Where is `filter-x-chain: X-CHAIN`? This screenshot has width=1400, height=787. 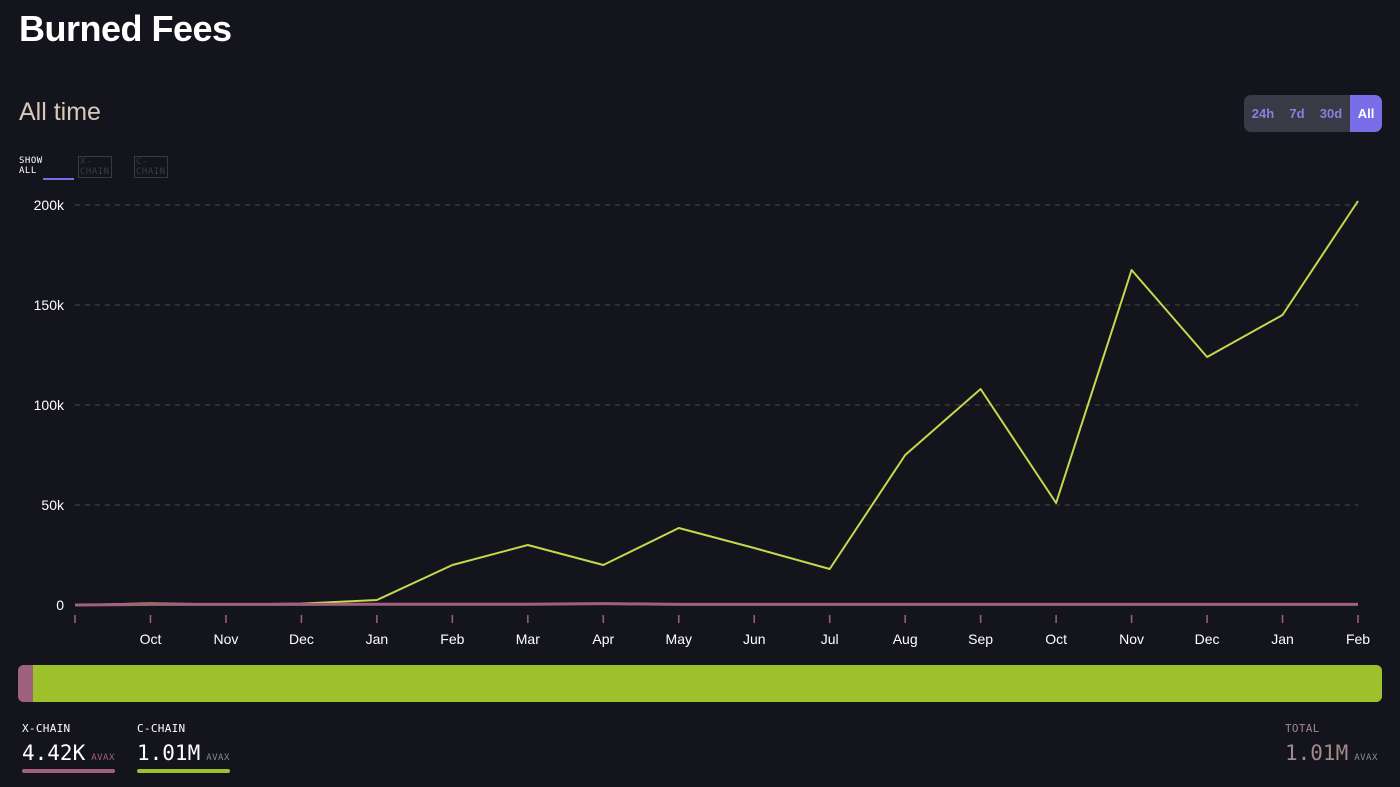 filter-x-chain: X-CHAIN is located at coordinates (95, 167).